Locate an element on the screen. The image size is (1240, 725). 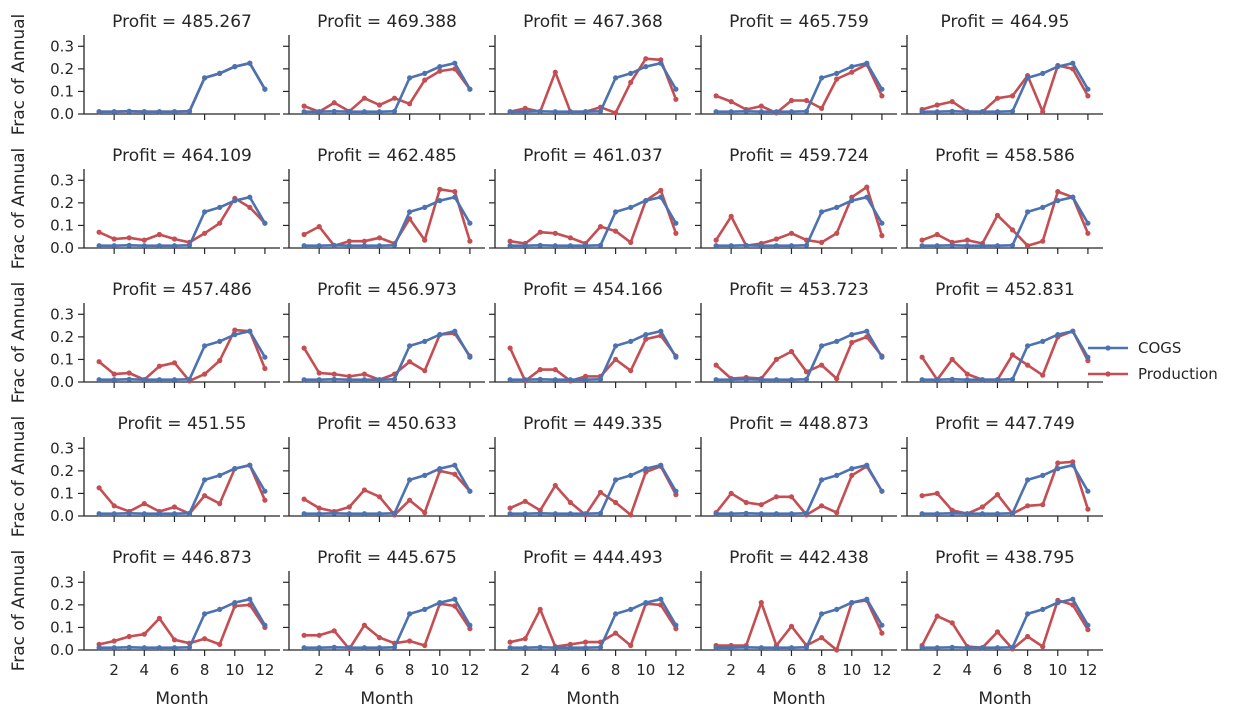
y-tick-label: 0.2 is located at coordinates (62, 605).